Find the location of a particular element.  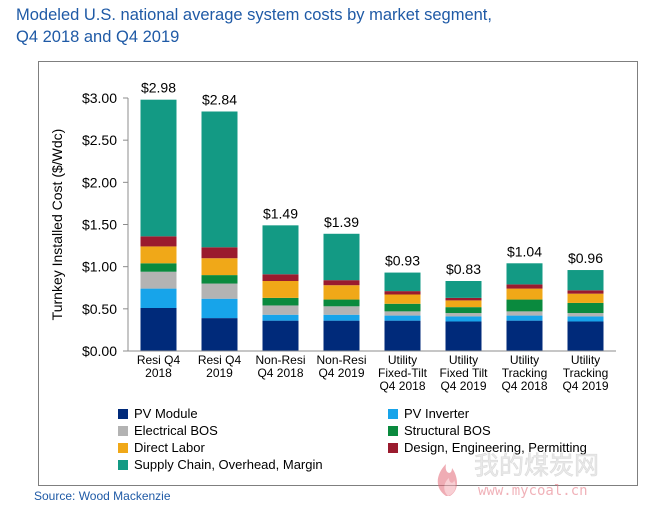

bar-total-label: $2.84 is located at coordinates (219, 99).